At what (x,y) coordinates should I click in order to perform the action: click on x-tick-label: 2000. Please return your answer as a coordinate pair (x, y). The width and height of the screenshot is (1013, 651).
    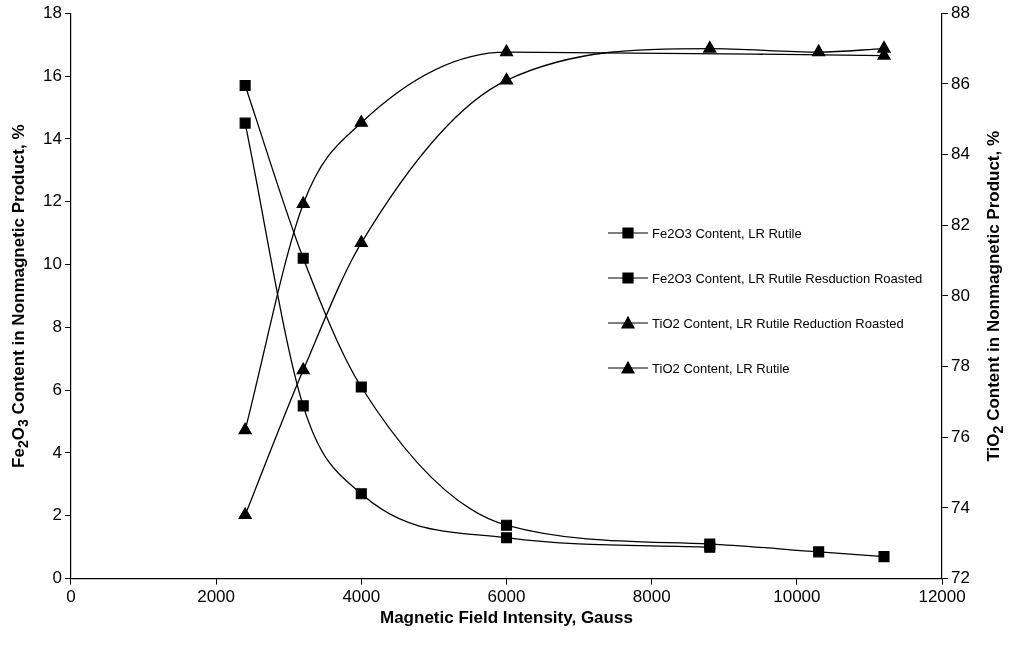
    Looking at the image, I should click on (216, 597).